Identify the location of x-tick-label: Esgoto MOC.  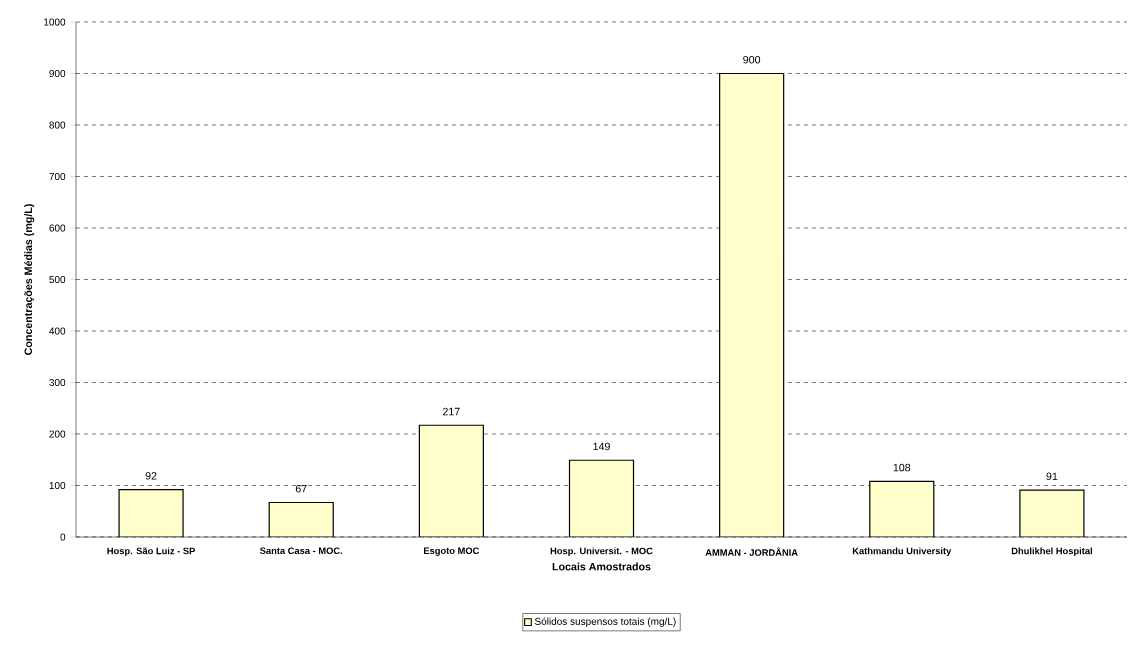
(451, 551).